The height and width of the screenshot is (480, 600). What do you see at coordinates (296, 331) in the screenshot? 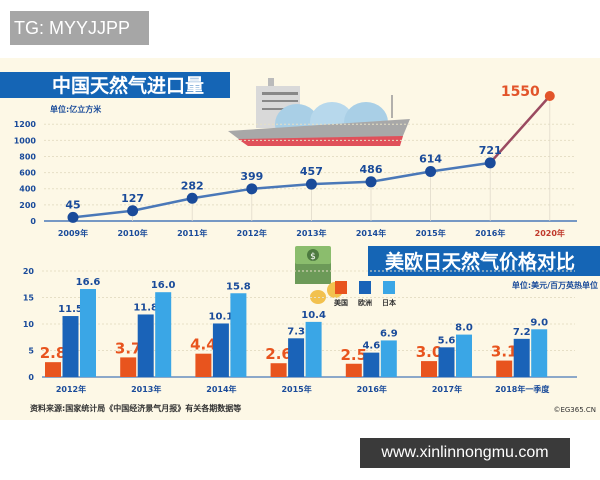
I see `bar-value-label: 7.3` at bounding box center [296, 331].